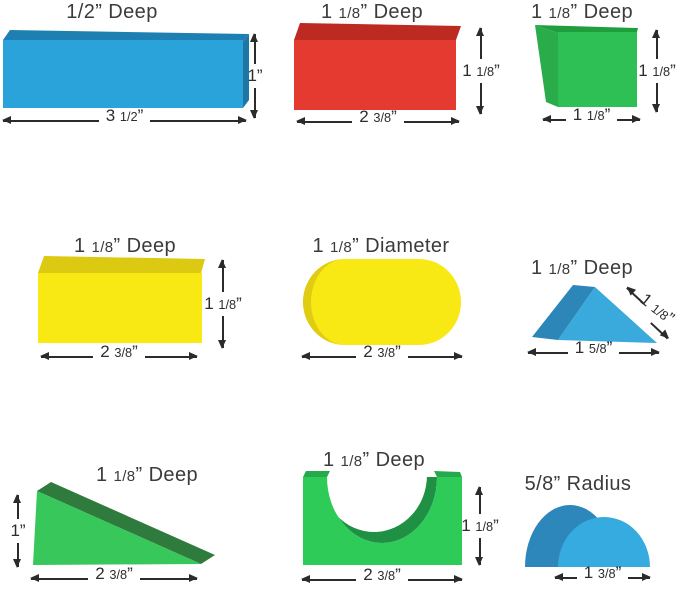  Describe the element at coordinates (591, 119) in the screenshot. I see `dim-green-cube-width: 1 1/8”` at that location.